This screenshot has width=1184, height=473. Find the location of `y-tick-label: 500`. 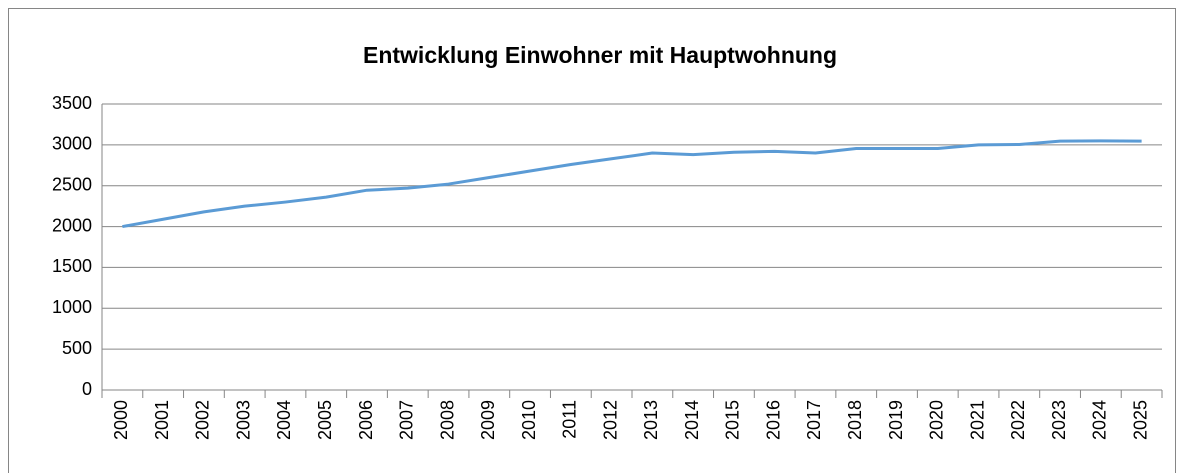

y-tick-label: 500 is located at coordinates (77, 348).